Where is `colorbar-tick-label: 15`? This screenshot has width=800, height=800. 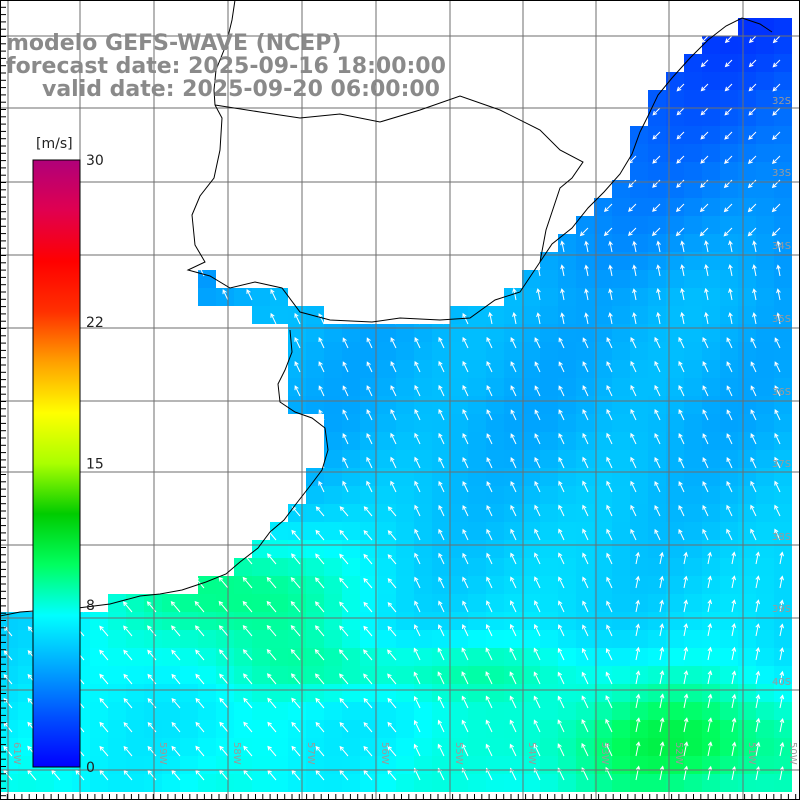 colorbar-tick-label: 15 is located at coordinates (95, 465).